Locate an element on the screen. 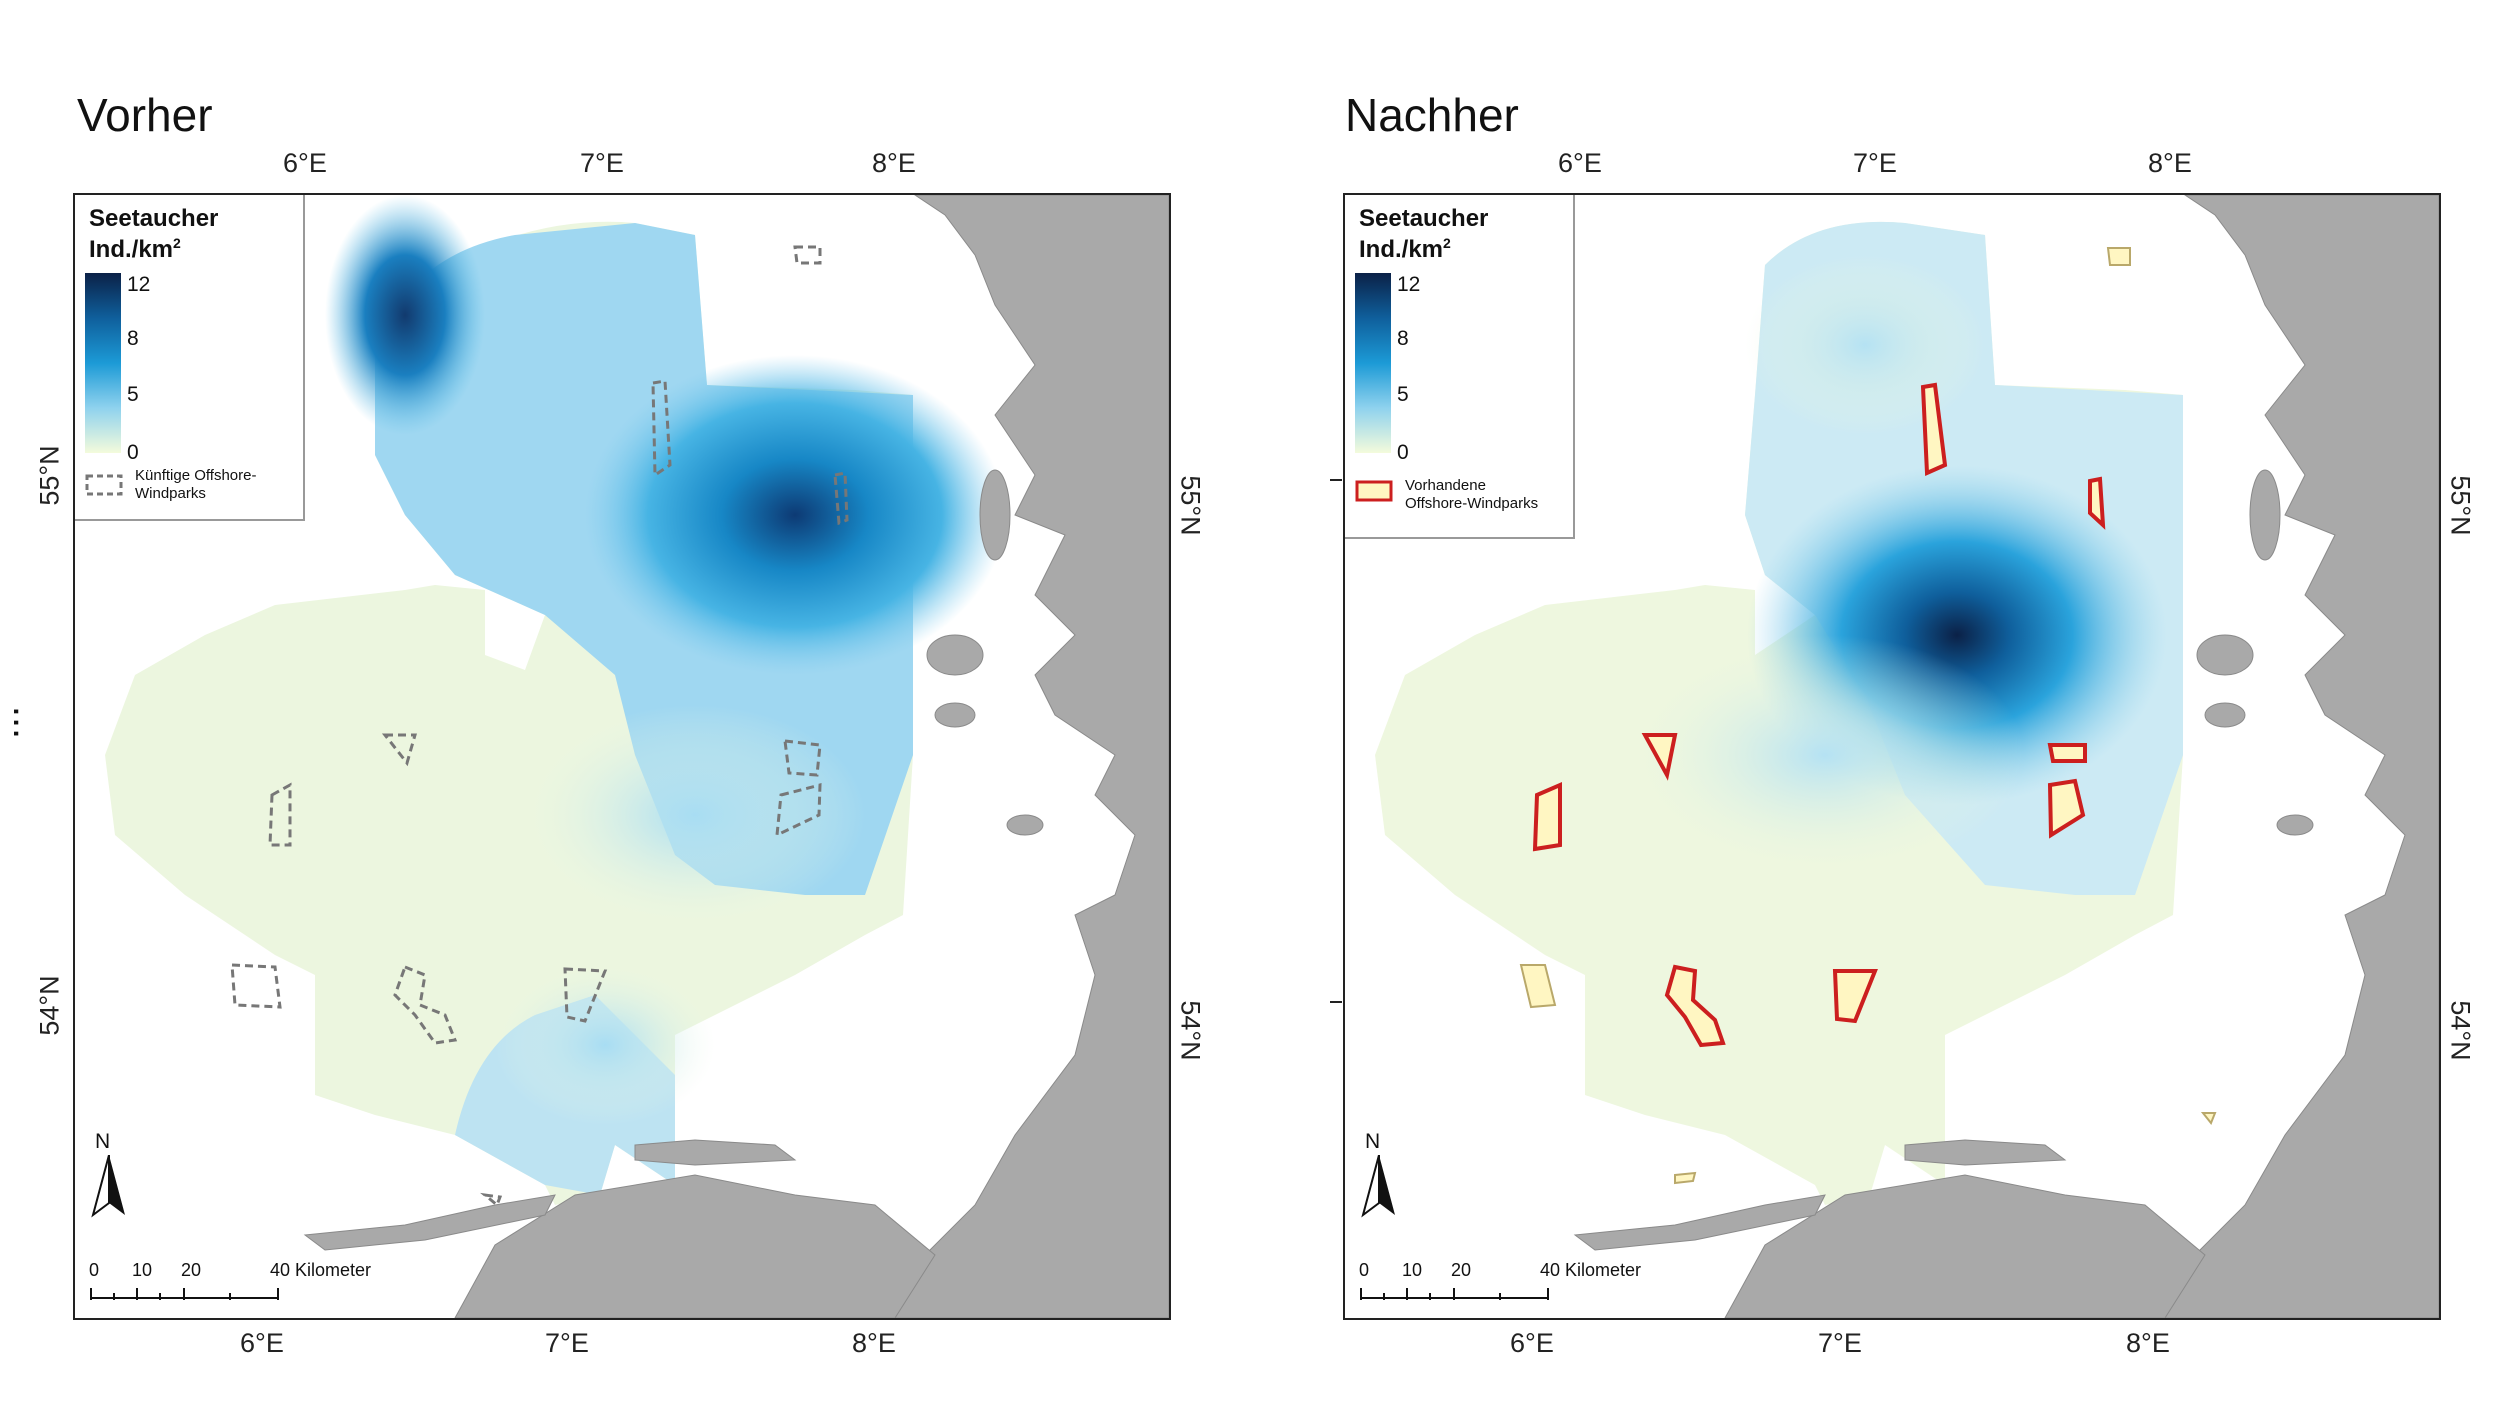  scale-ticks-right is located at coordinates (1454, 1294).